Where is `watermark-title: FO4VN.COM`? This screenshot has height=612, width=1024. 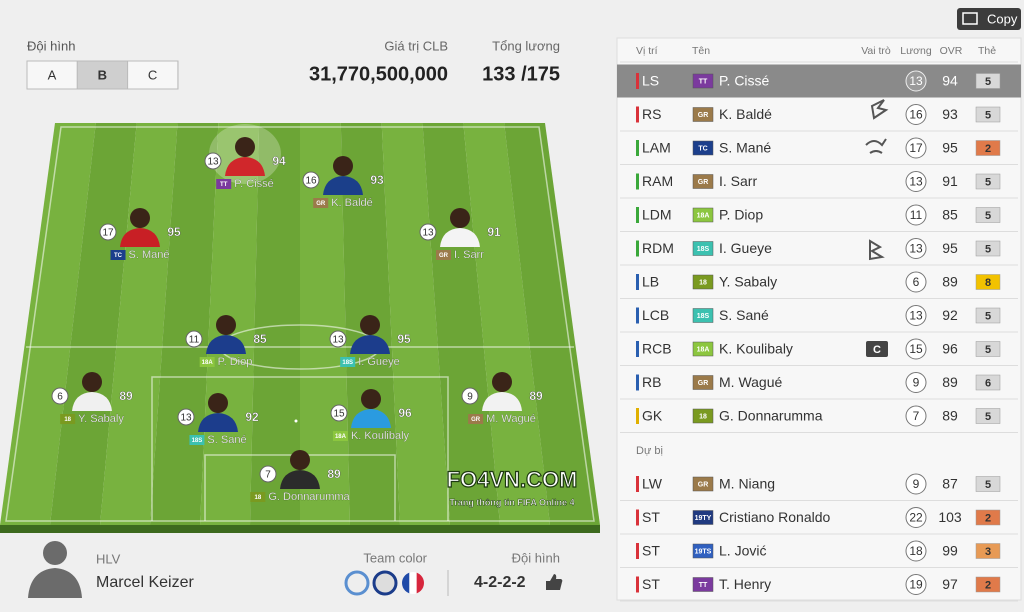
watermark-title: FO4VN.COM is located at coordinates (512, 479).